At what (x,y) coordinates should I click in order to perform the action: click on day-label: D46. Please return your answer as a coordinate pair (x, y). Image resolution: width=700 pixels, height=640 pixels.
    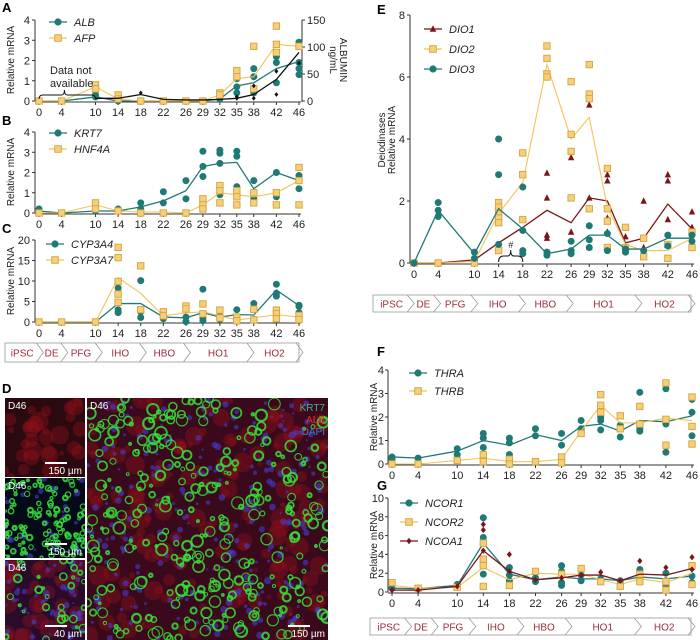
    Looking at the image, I should click on (17, 486).